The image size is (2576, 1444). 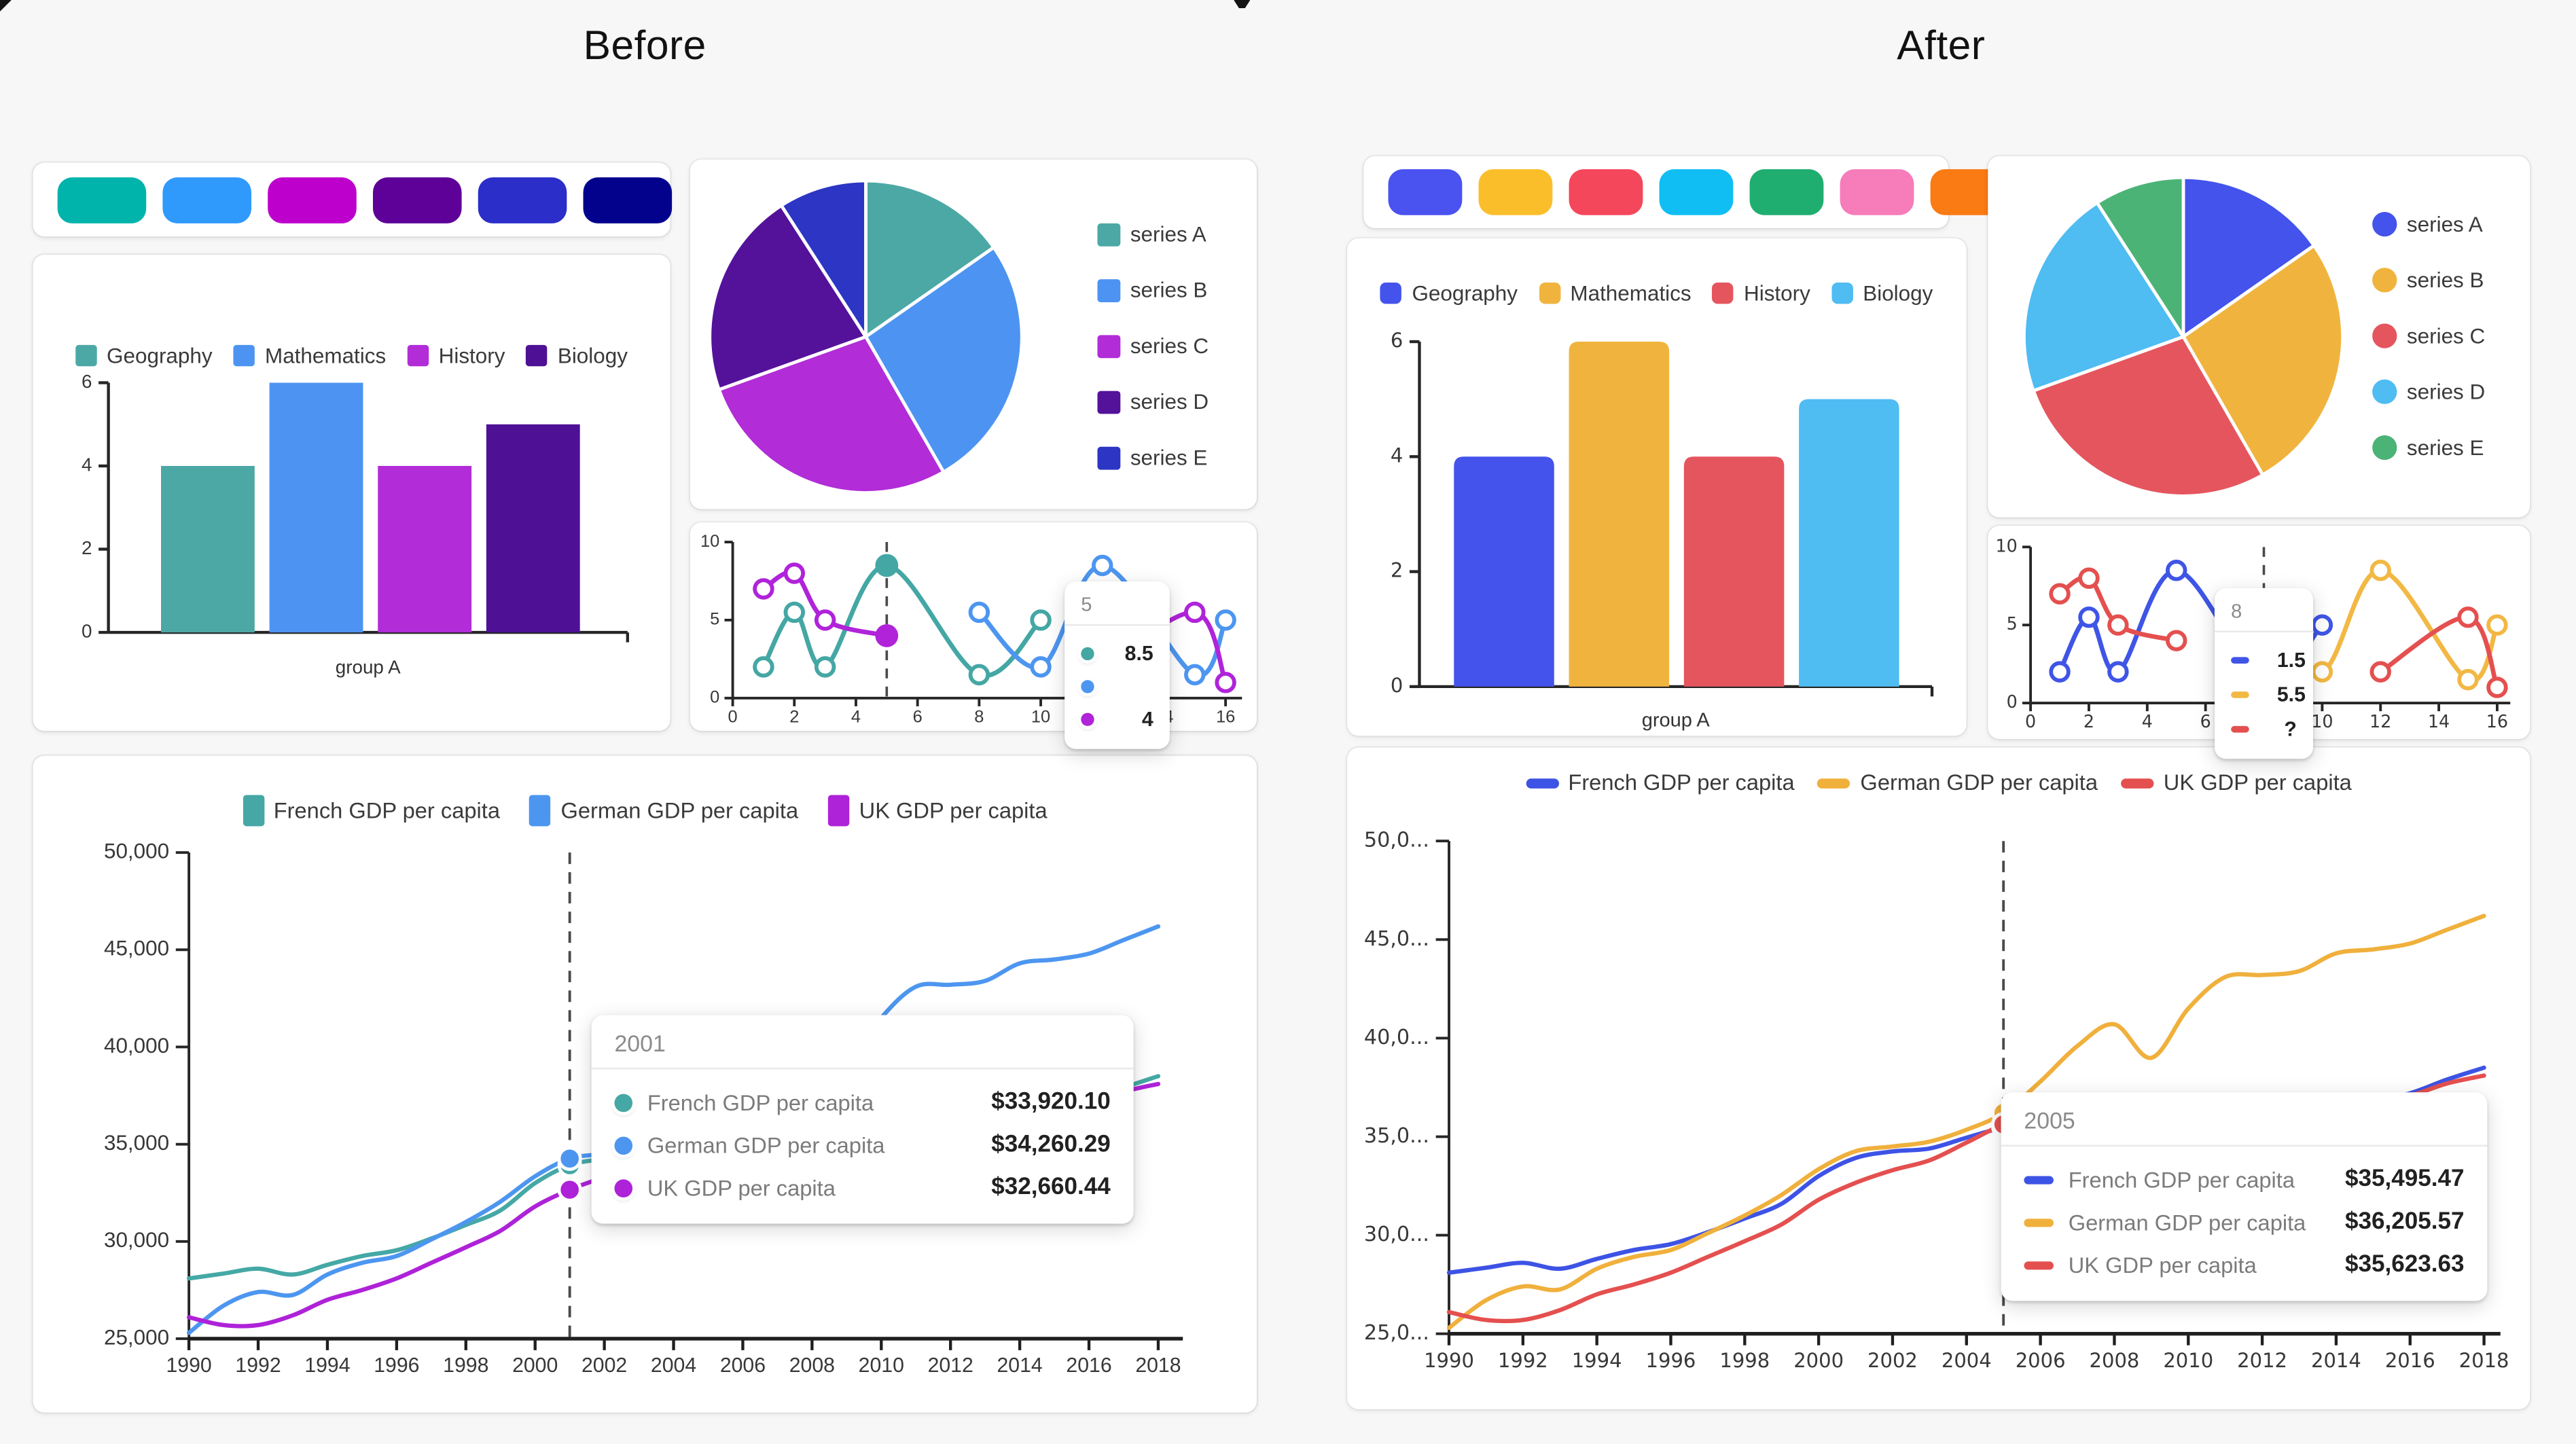 What do you see at coordinates (189, 1366) in the screenshot?
I see `axis-tick-label: 1990` at bounding box center [189, 1366].